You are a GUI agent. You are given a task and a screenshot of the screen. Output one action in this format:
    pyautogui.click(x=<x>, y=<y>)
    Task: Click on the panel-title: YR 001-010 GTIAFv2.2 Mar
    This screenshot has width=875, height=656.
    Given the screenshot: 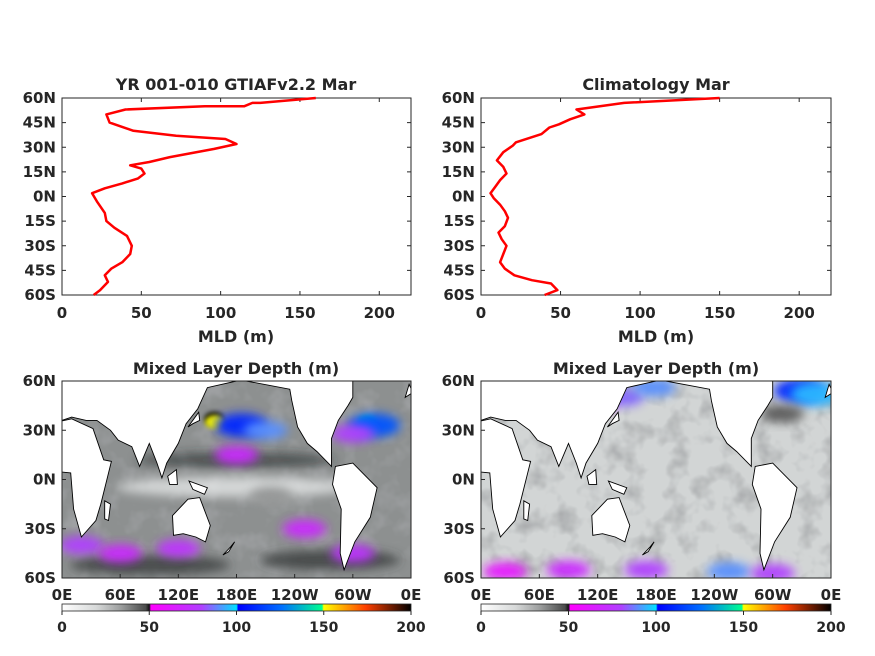 What is the action you would take?
    pyautogui.click(x=236, y=84)
    